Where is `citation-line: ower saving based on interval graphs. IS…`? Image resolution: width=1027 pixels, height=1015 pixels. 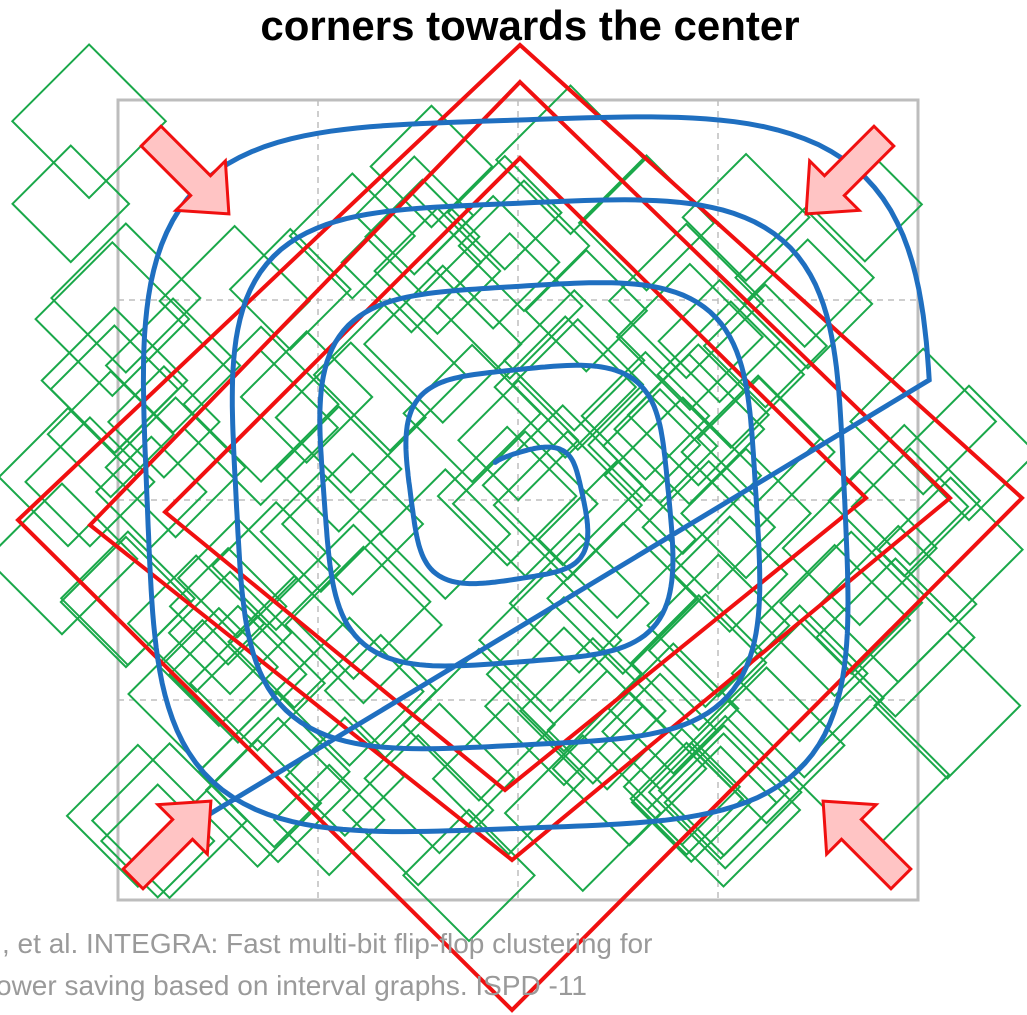
citation-line: ower saving based on interval graphs. IS… is located at coordinates (293, 985).